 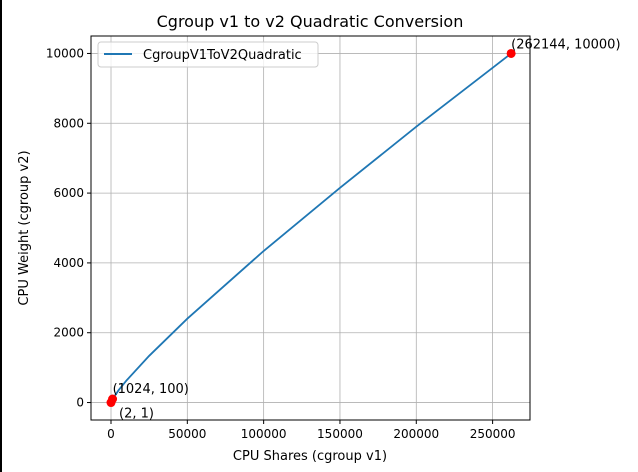 What do you see at coordinates (68, 333) in the screenshot?
I see `y-tick-label: 2000` at bounding box center [68, 333].